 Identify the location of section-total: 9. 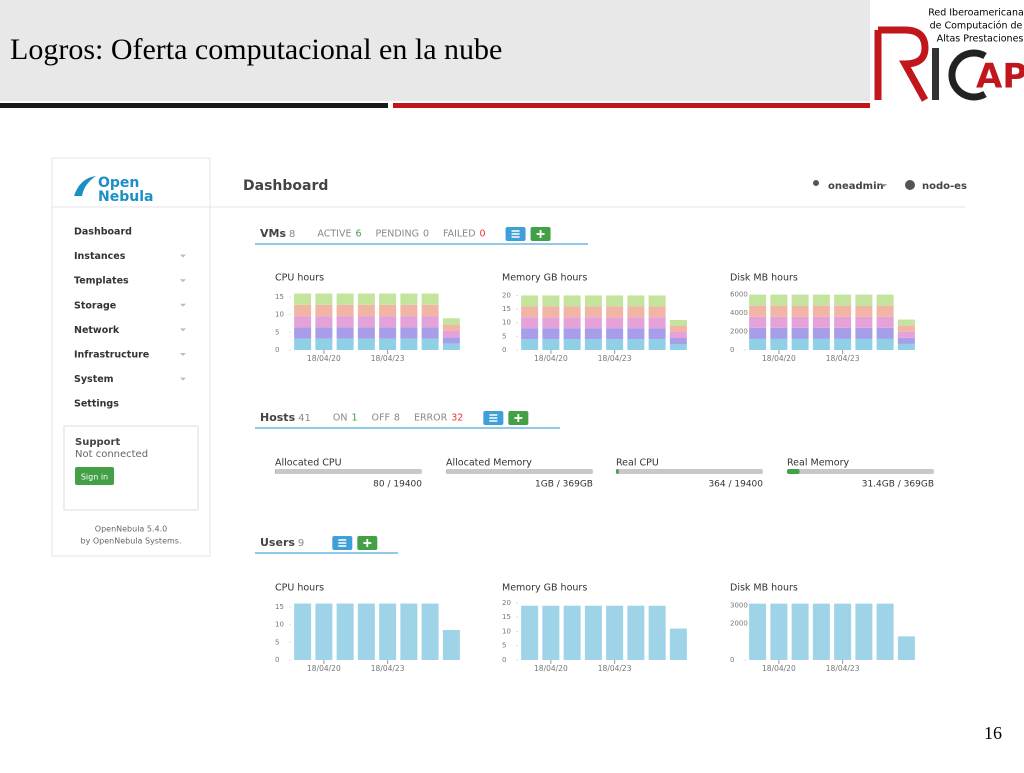
(301, 543).